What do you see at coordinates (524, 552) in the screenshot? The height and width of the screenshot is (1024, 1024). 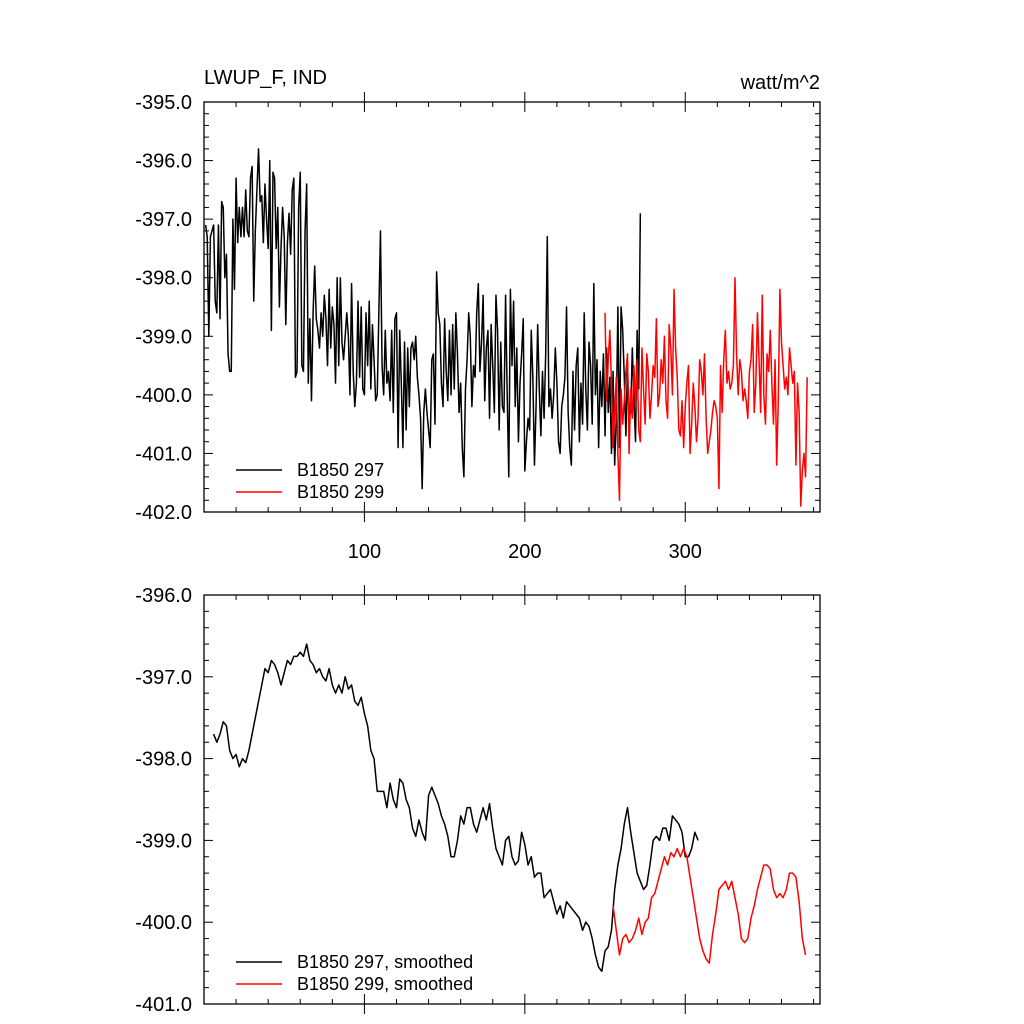 I see `x-tick-label: 200` at bounding box center [524, 552].